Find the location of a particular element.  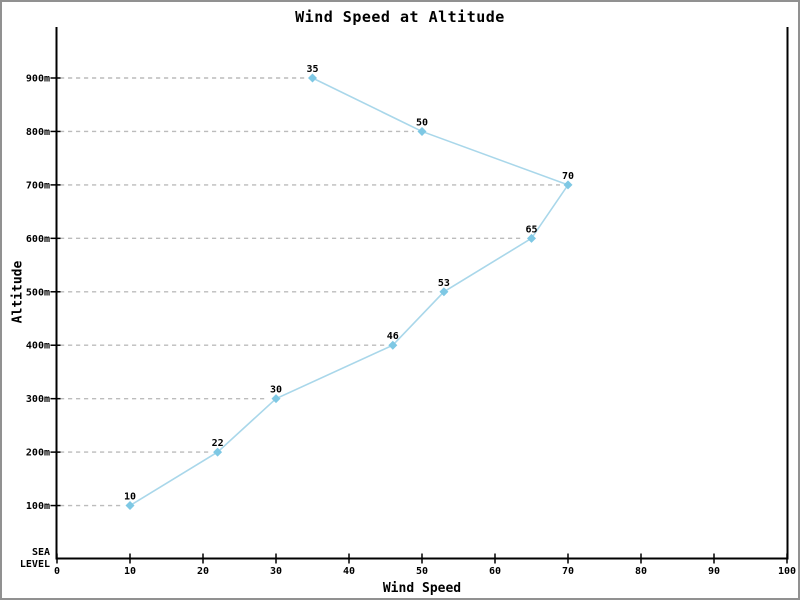

x-tick-label: 30 is located at coordinates (276, 571).